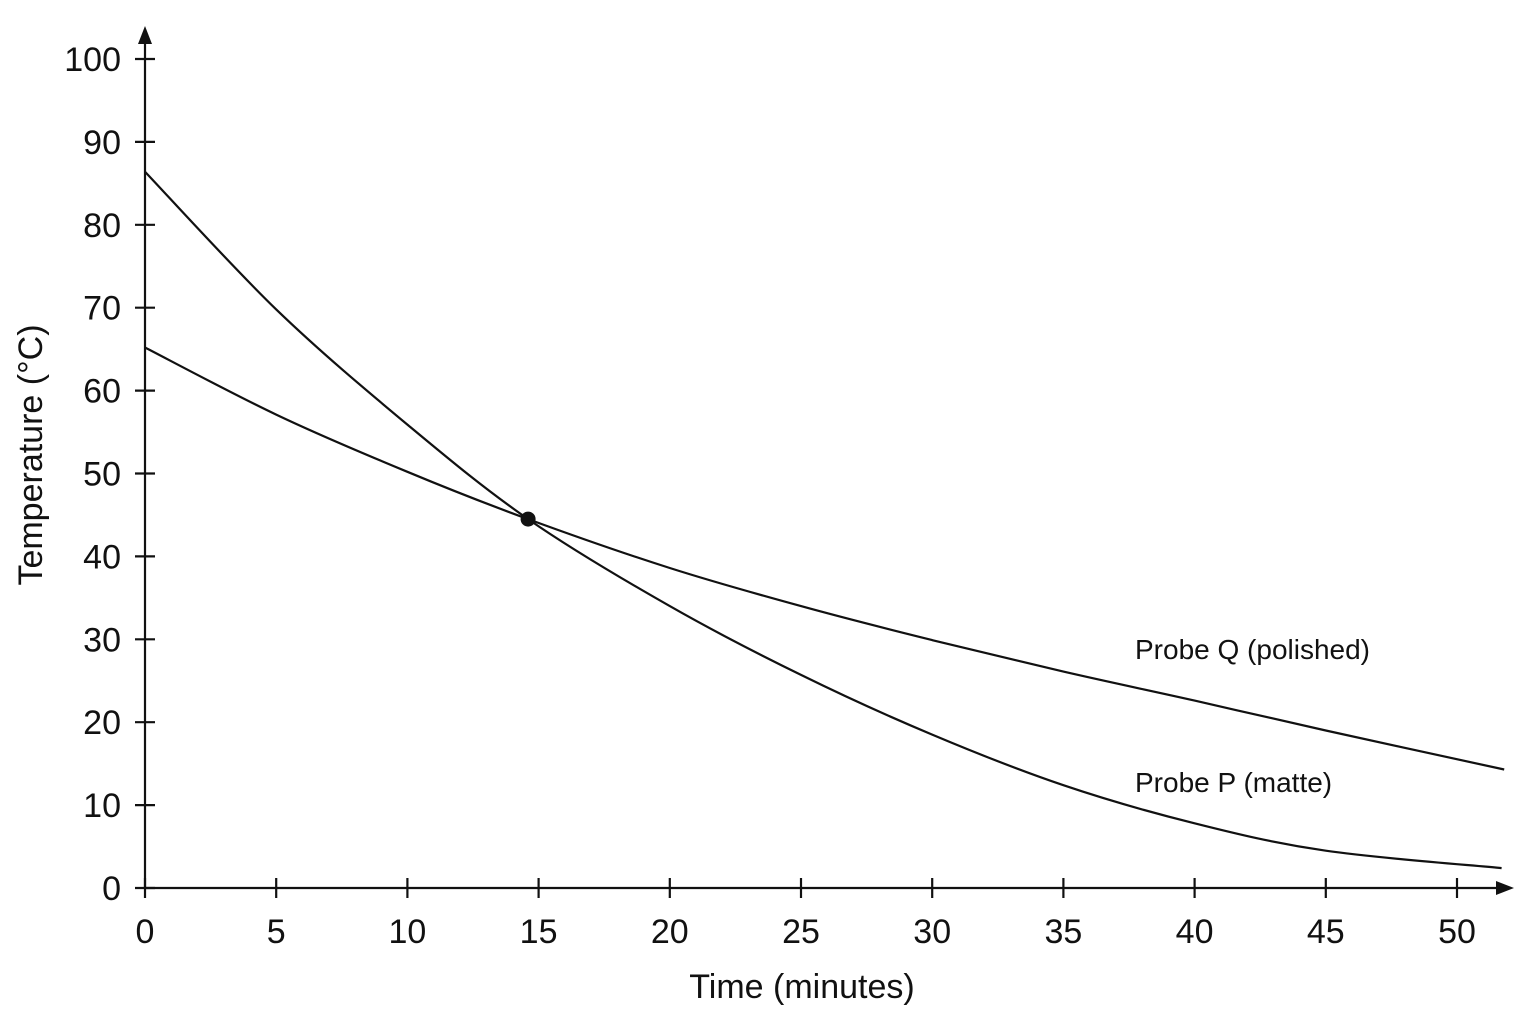 The height and width of the screenshot is (1024, 1536). I want to click on y-axis-arrowhead, so click(145, 35).